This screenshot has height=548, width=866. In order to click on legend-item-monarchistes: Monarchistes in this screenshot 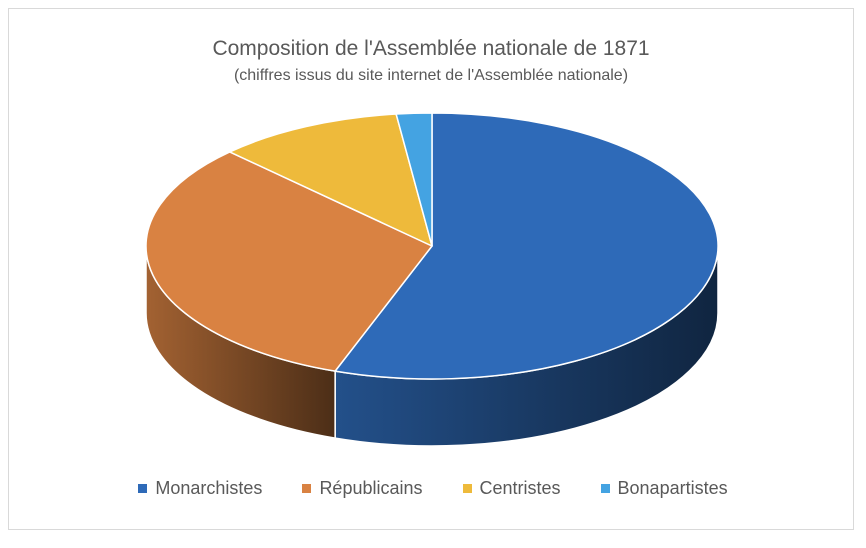, I will do `click(200, 488)`.